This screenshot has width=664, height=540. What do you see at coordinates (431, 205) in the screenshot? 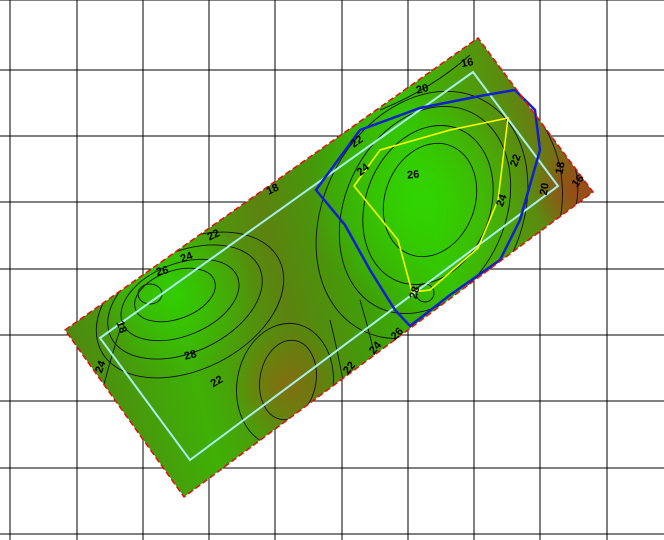
I see `yellow-zone` at bounding box center [431, 205].